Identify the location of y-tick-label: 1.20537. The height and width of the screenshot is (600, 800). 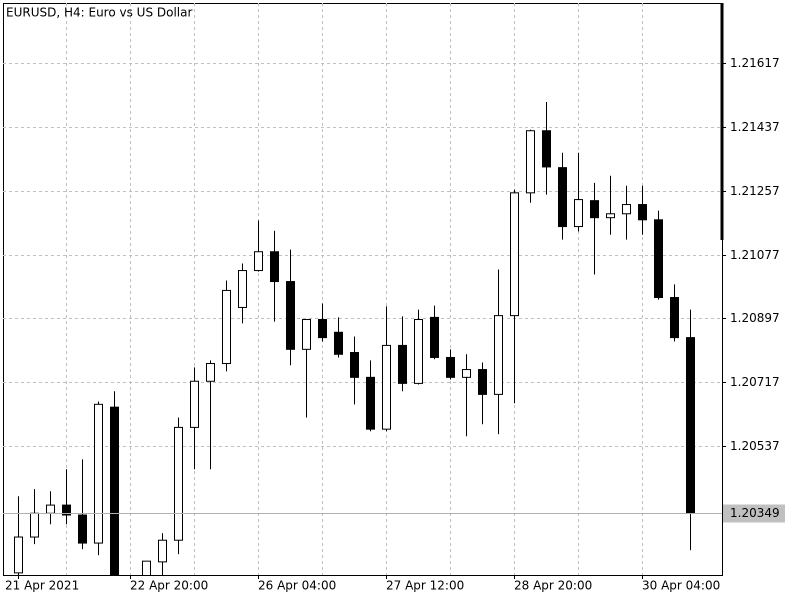
(755, 446).